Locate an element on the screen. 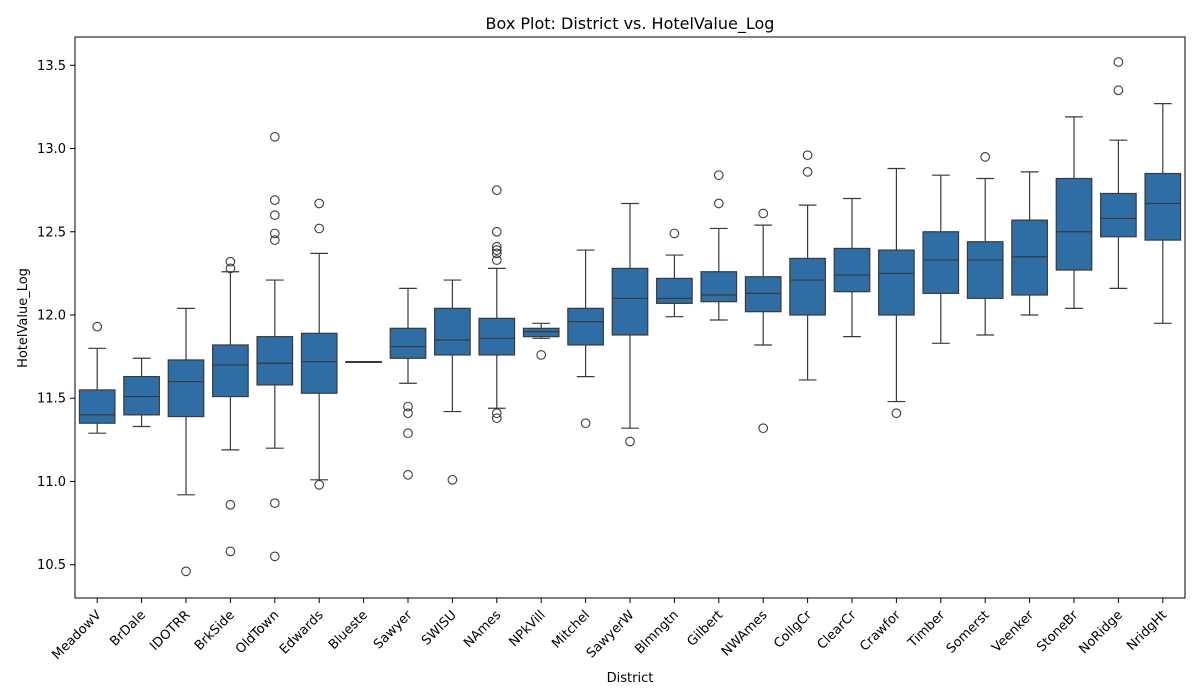  x-tick-label: StoneBr is located at coordinates (1058, 631).